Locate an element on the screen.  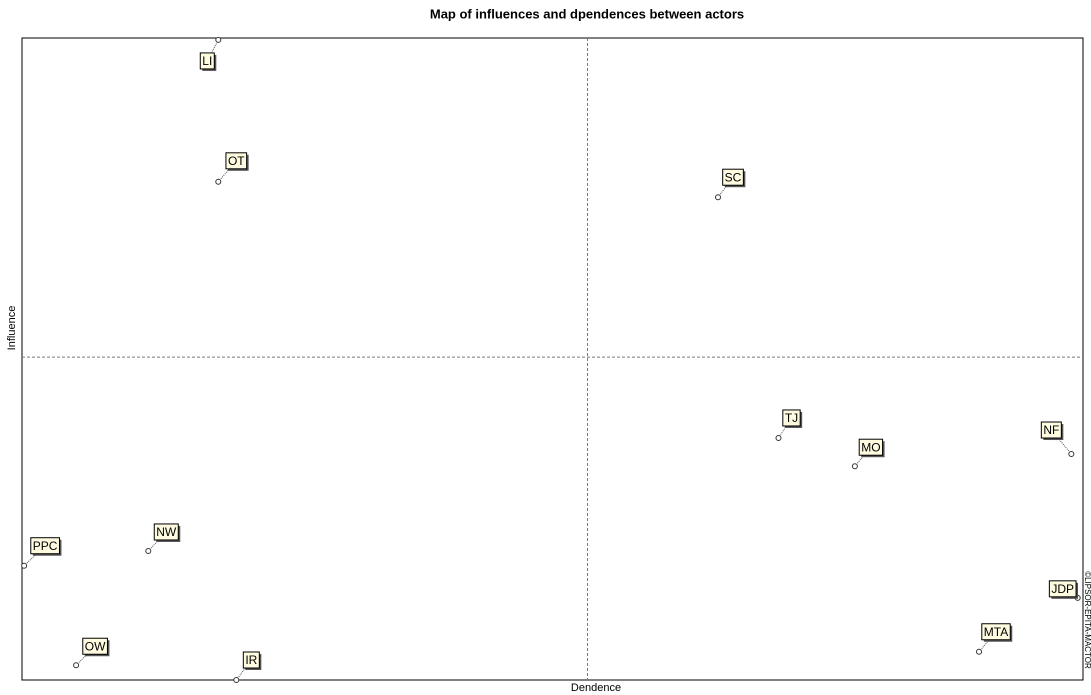
point-label: PPC is located at coordinates (45, 546).